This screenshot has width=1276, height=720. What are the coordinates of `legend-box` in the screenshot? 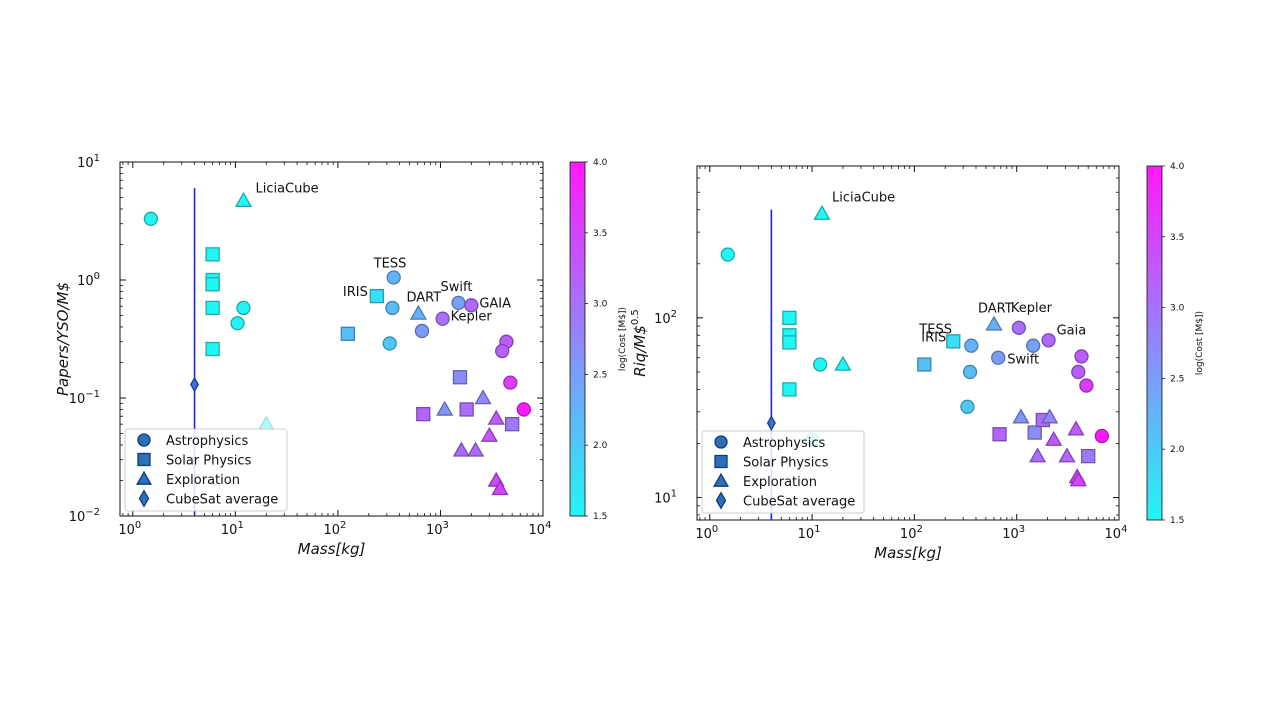 It's located at (206, 470).